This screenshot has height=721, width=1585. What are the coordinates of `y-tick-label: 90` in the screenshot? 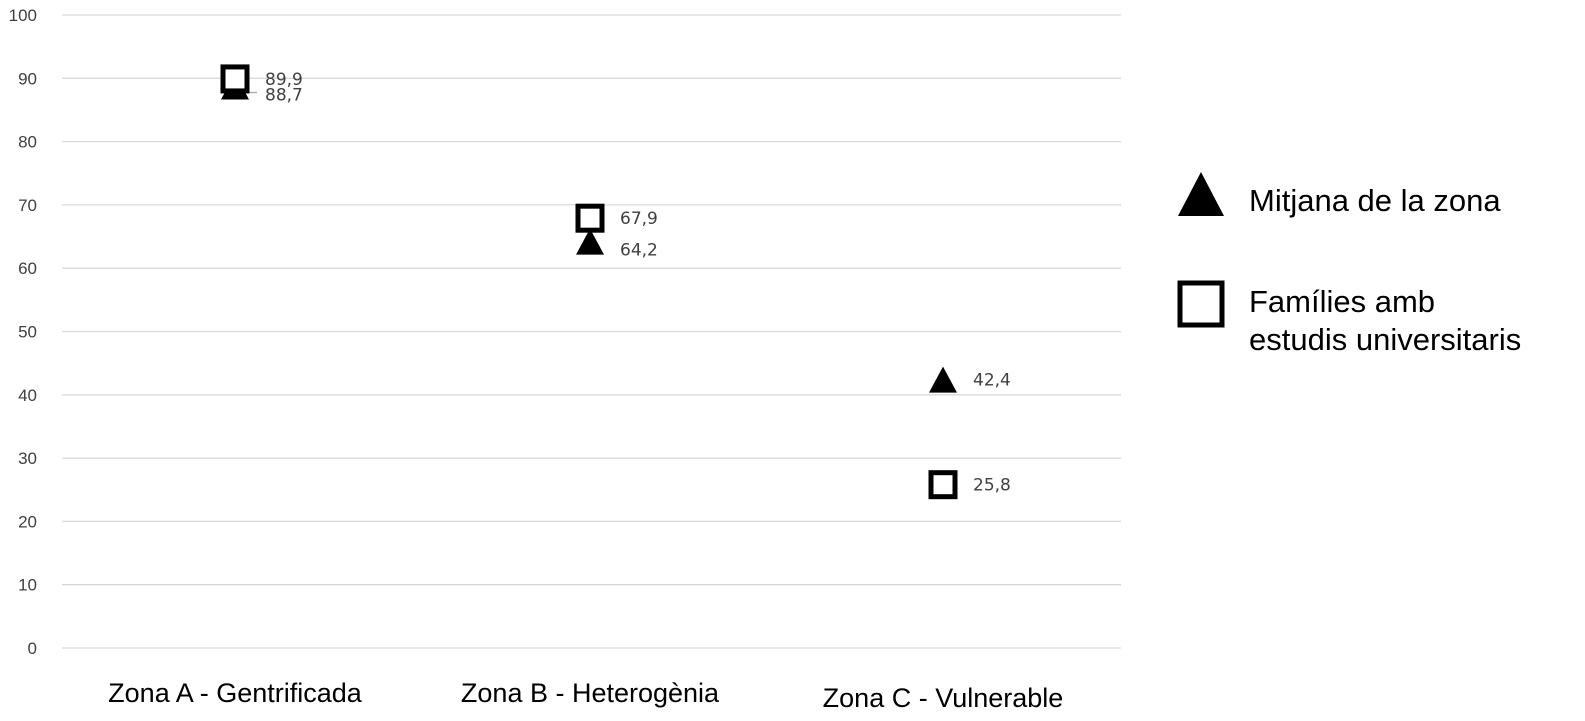 It's located at (27, 78).